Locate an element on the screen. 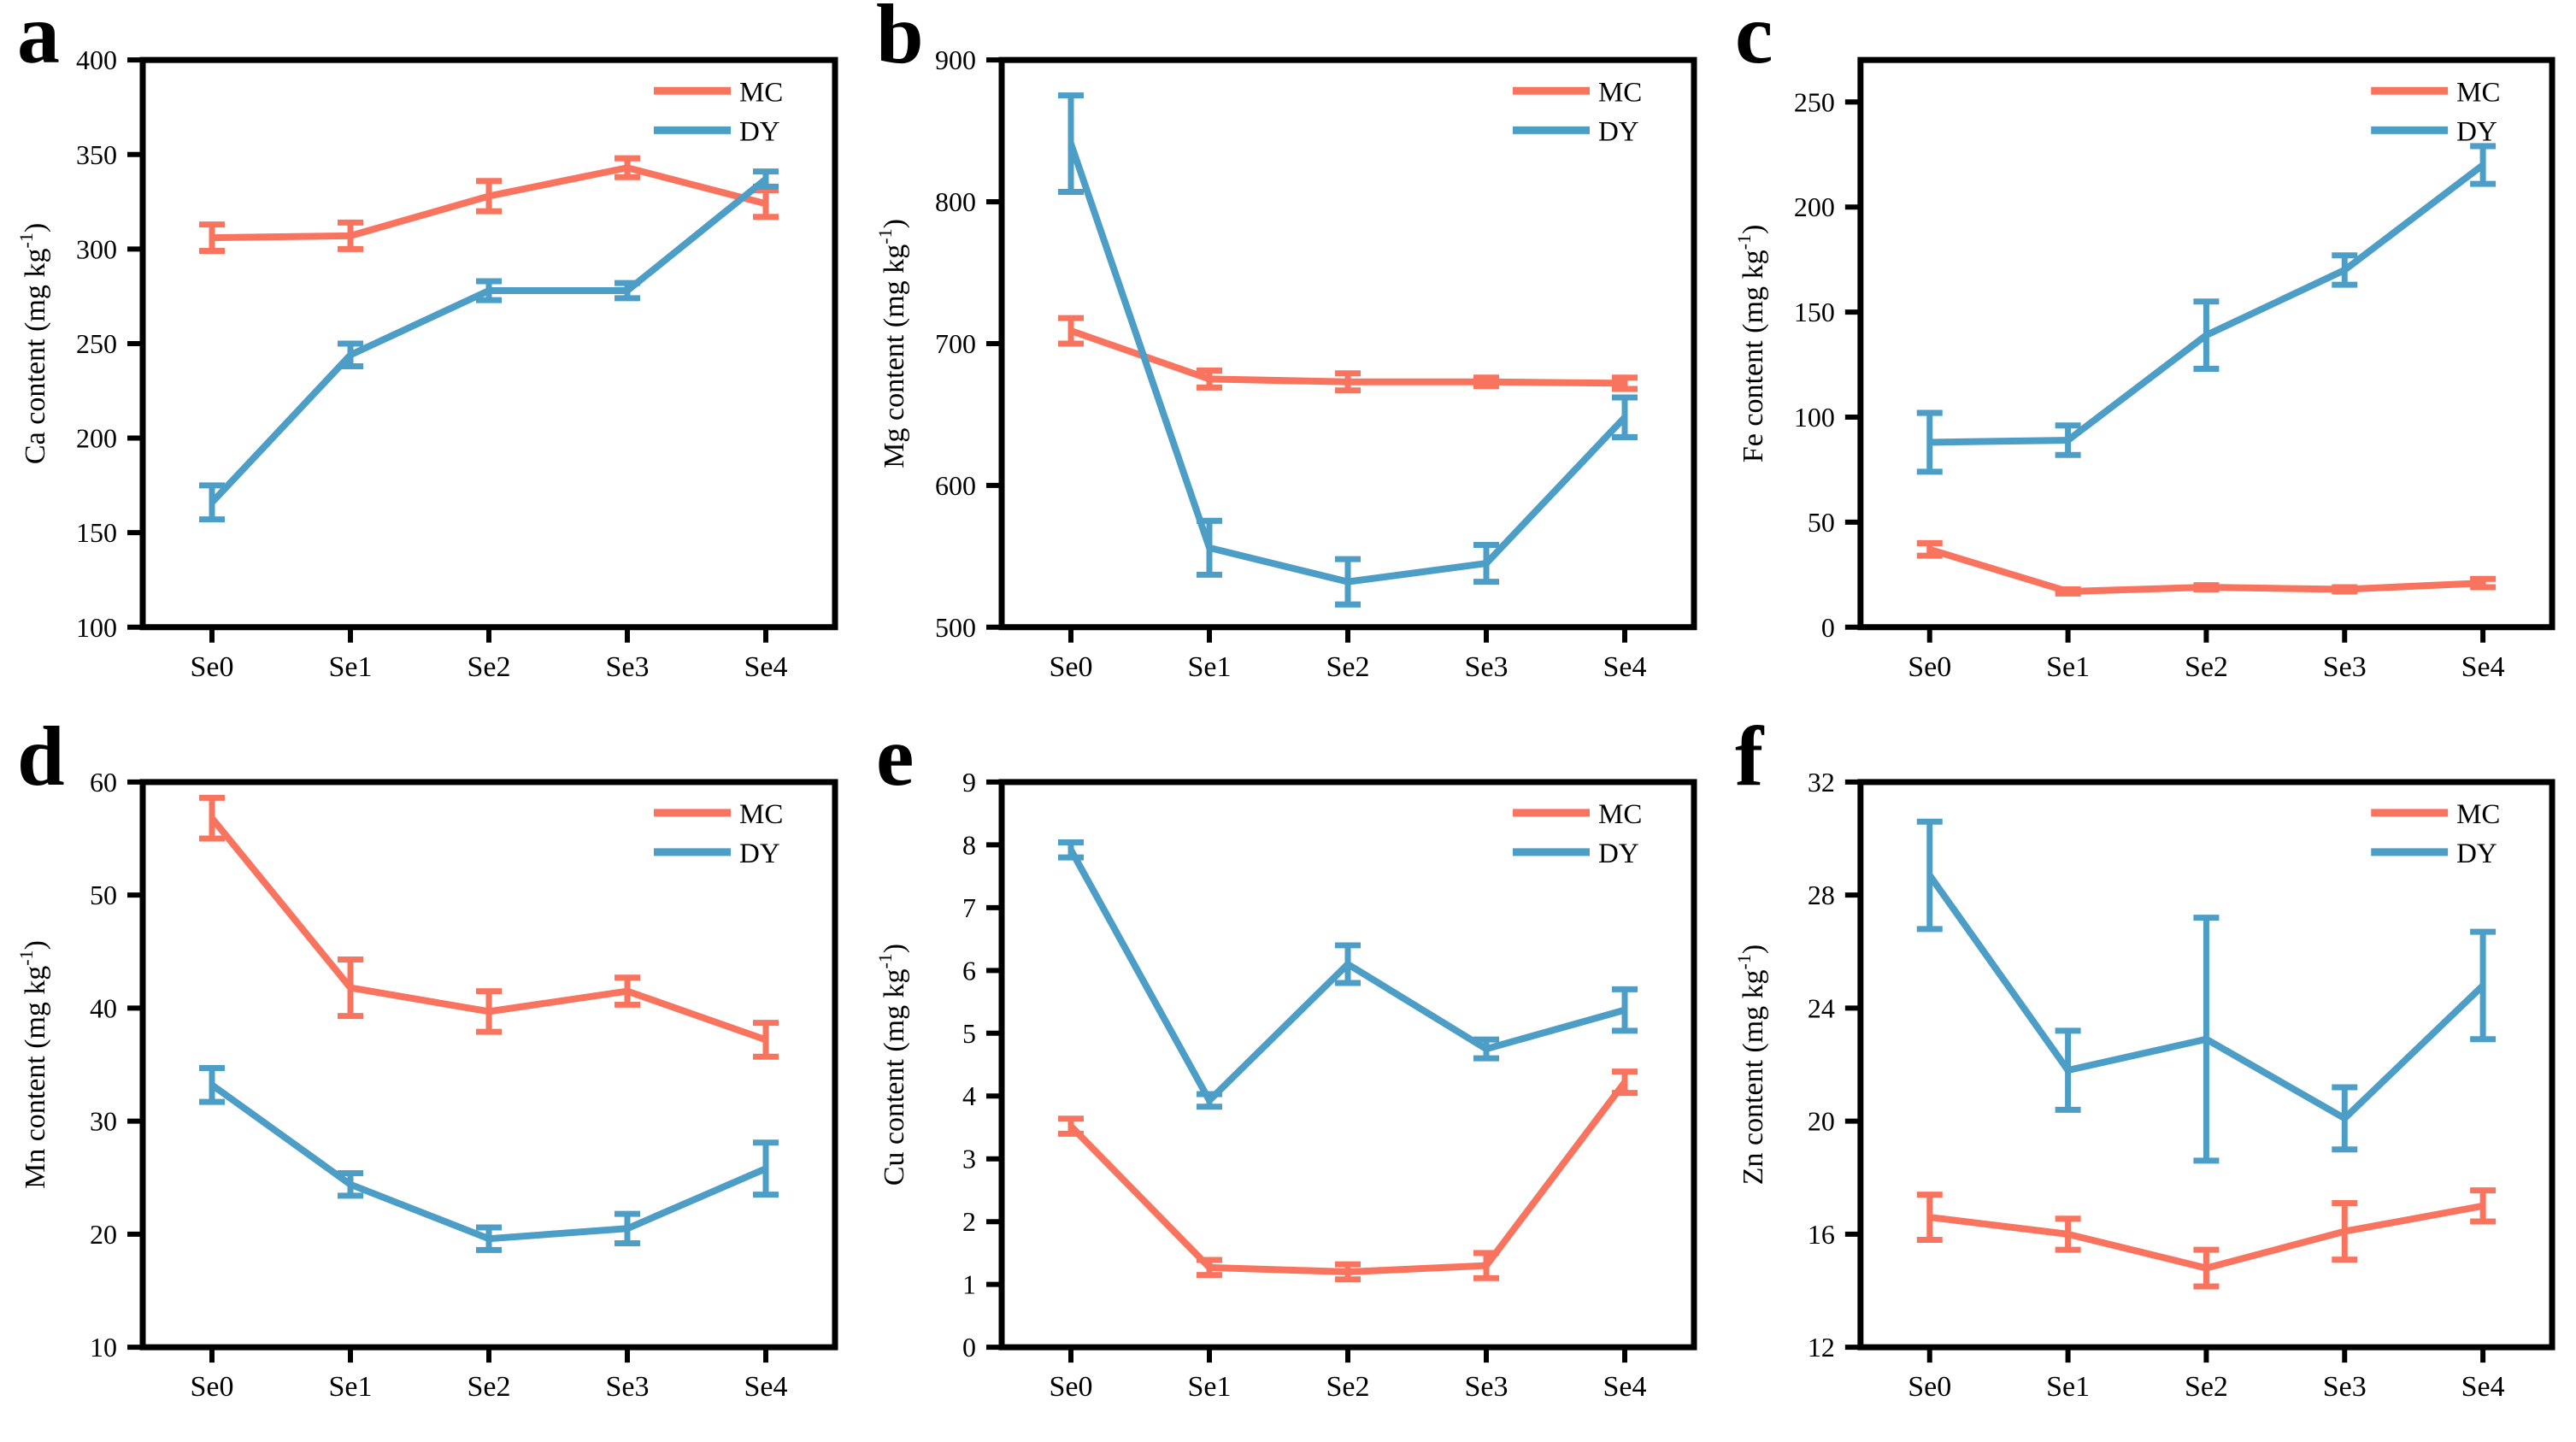 The image size is (2576, 1442). y-tick-label: 200 is located at coordinates (96, 438).